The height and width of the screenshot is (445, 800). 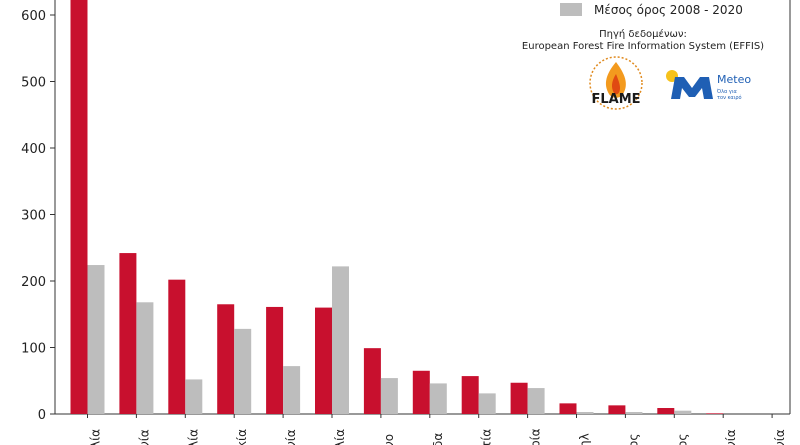 What do you see at coordinates (437, 429) in the screenshot?
I see `x-axis-categories: λία νία λία κία νία λία νο δα τία ρία ηλ ος ος νία νία` at bounding box center [437, 429].